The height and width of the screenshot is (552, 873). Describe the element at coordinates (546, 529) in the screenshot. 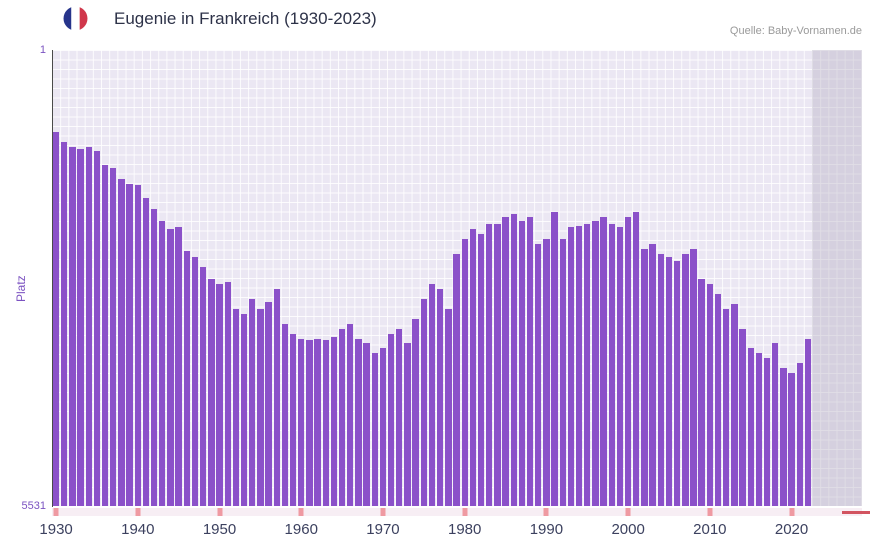

I see `x-axis-tick-label: 1990` at that location.